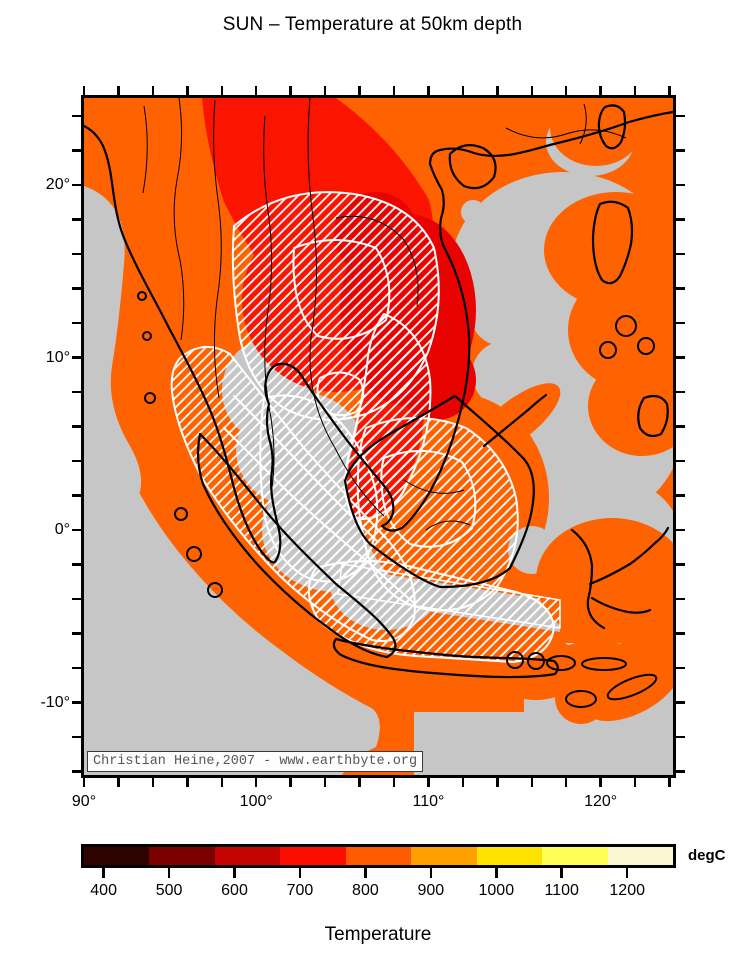 This screenshot has height=966, width=745. What do you see at coordinates (601, 801) in the screenshot?
I see `x-axis-tick-label: 120°` at bounding box center [601, 801].